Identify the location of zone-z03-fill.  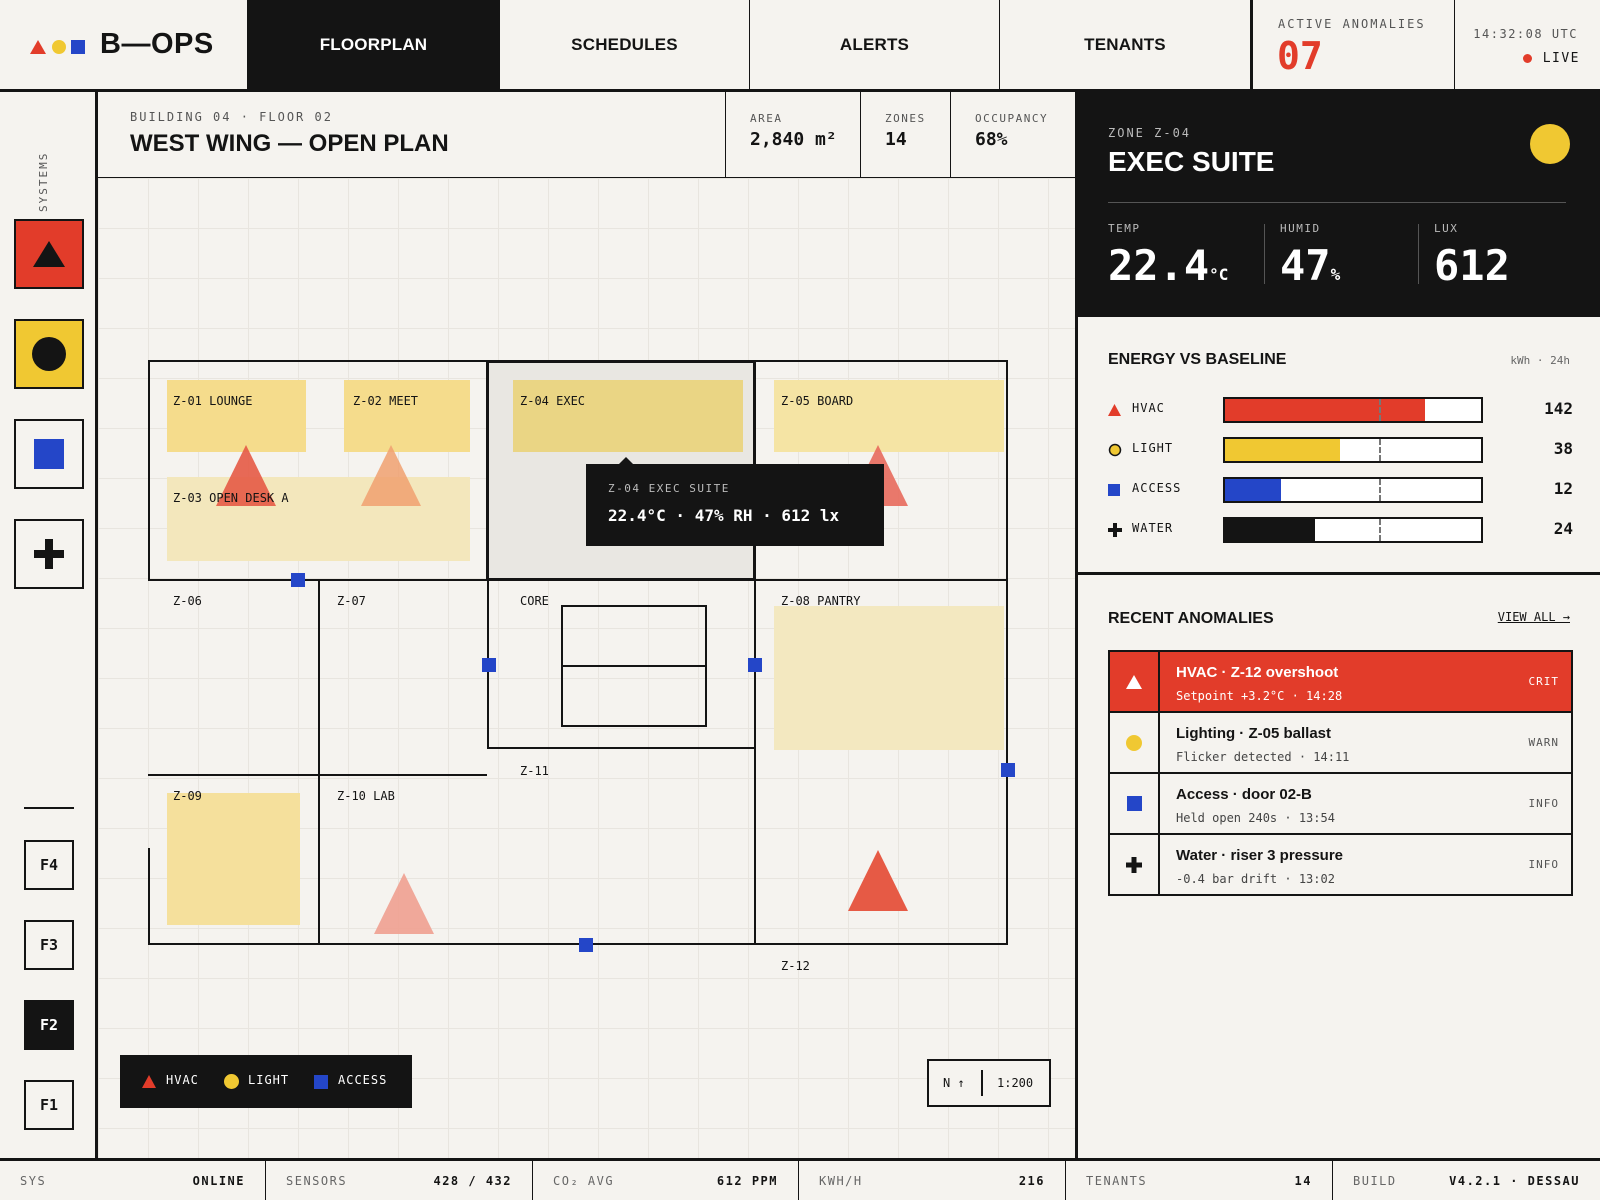
(318, 519).